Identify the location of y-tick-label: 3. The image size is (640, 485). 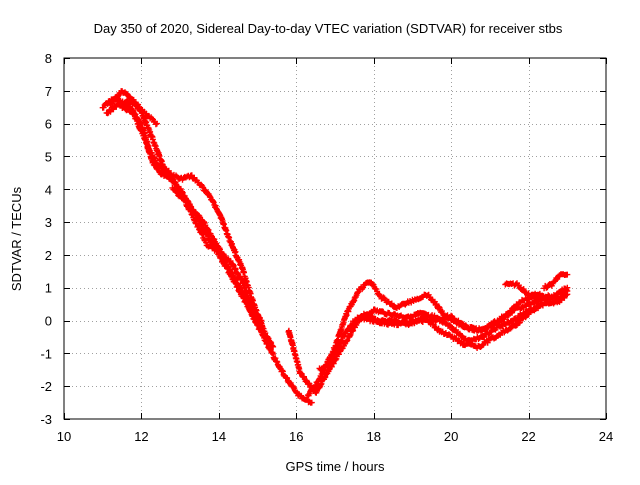
(48, 222).